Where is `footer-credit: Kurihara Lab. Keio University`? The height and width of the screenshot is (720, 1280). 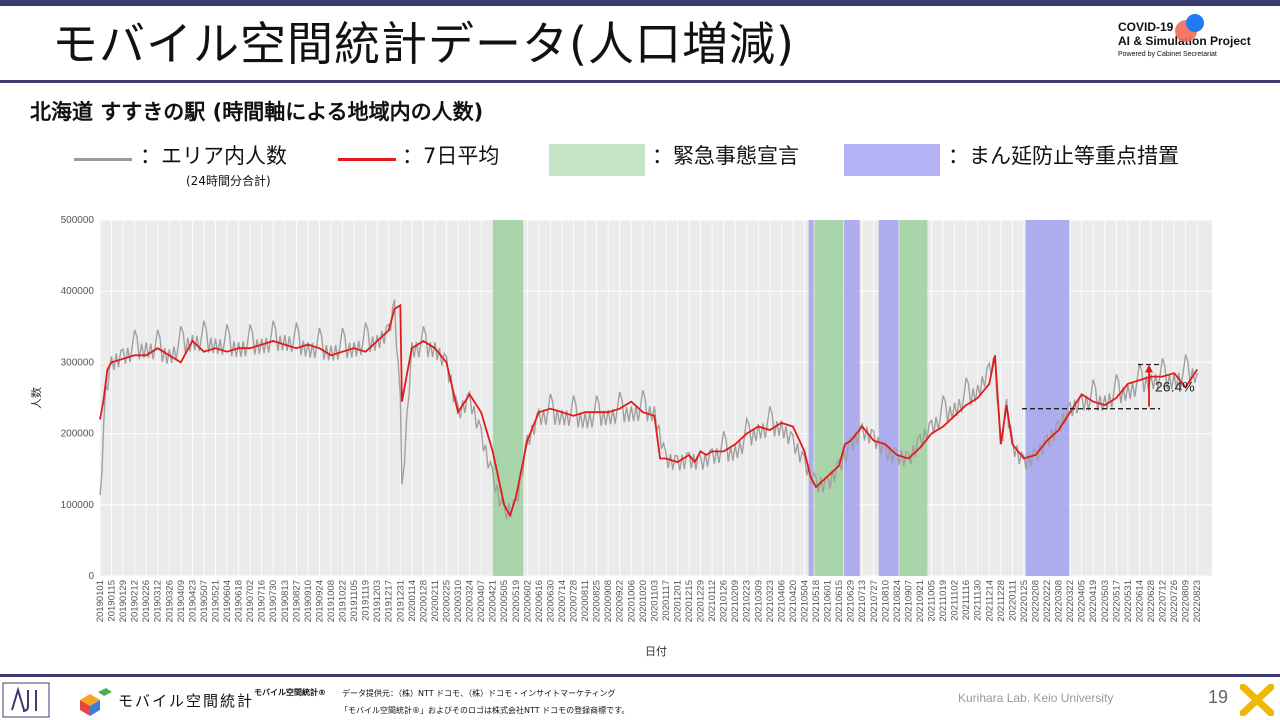
footer-credit: Kurihara Lab. Keio University is located at coordinates (1036, 698).